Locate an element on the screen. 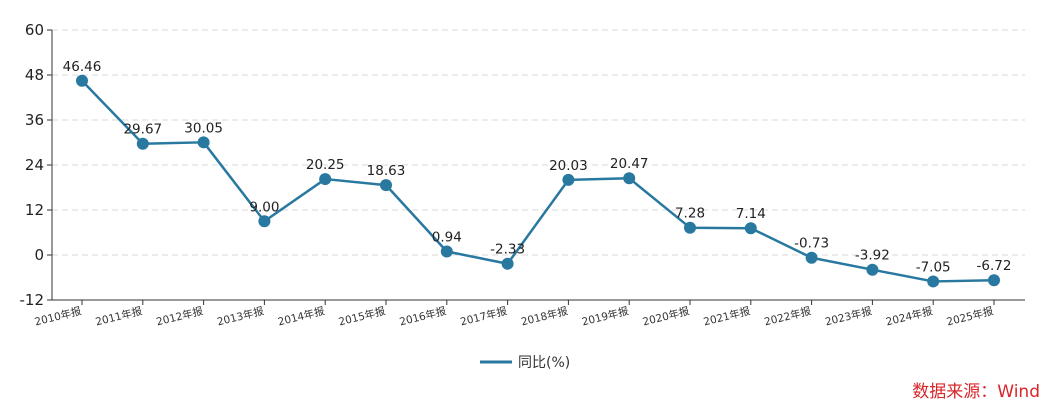 This screenshot has height=416, width=1064. y-tick-label: 0 is located at coordinates (39, 255).